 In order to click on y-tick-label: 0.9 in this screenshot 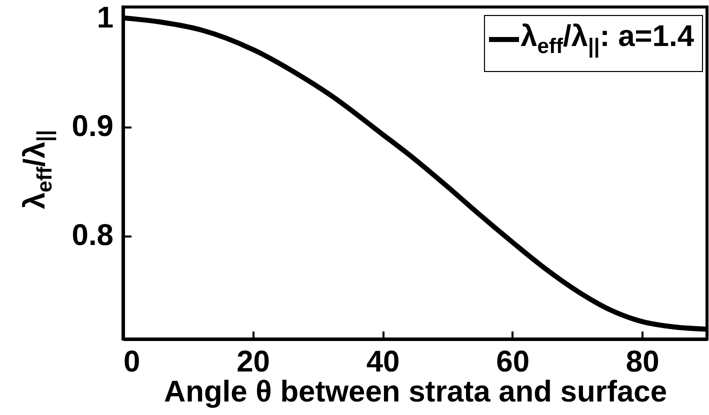, I will do `click(93, 127)`.